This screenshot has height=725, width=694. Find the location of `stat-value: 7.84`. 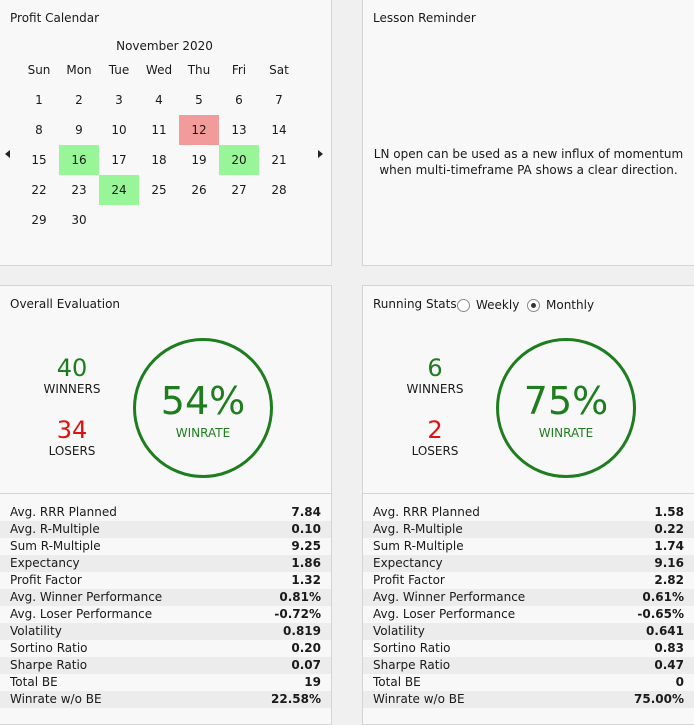

stat-value: 7.84 is located at coordinates (306, 512).